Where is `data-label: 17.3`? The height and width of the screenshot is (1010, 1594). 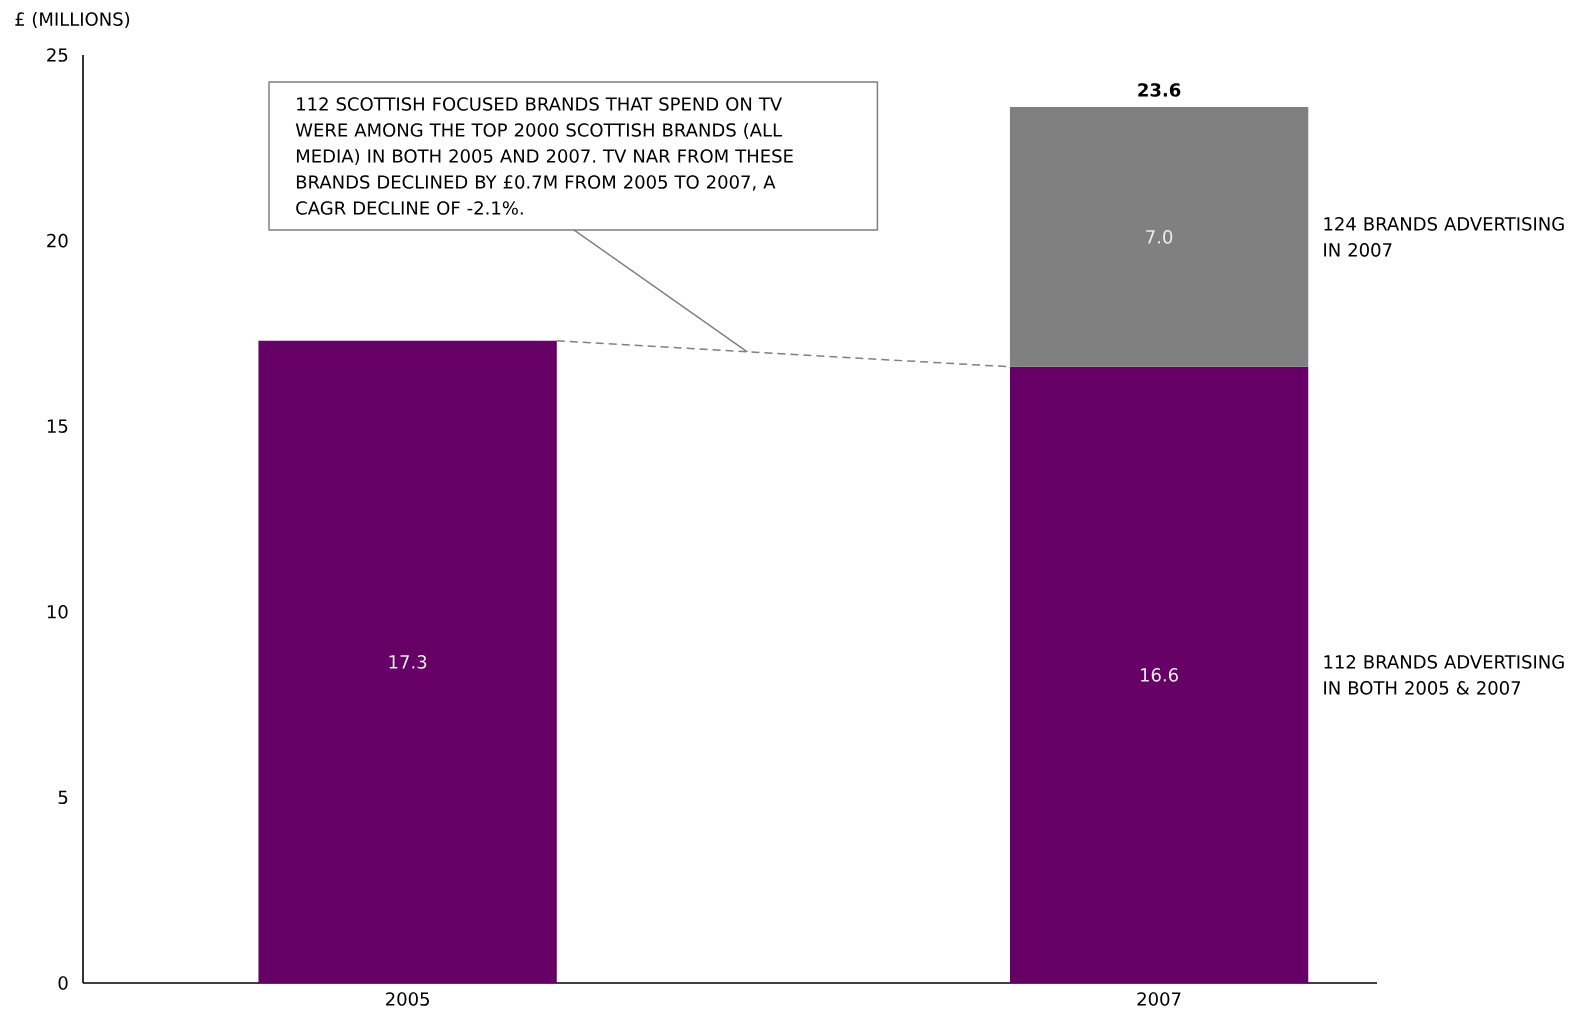
data-label: 17.3 is located at coordinates (408, 662).